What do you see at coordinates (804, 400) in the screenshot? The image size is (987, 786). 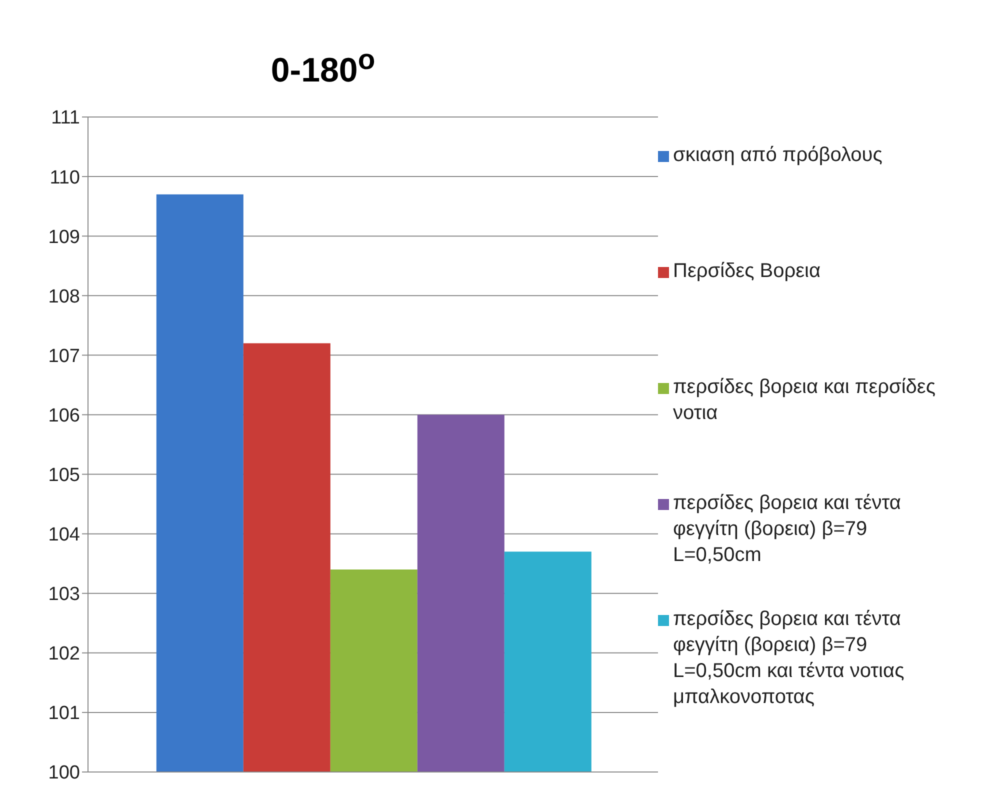 I see `legend-label: περσίδες βορεια και περσίδες νοτια` at bounding box center [804, 400].